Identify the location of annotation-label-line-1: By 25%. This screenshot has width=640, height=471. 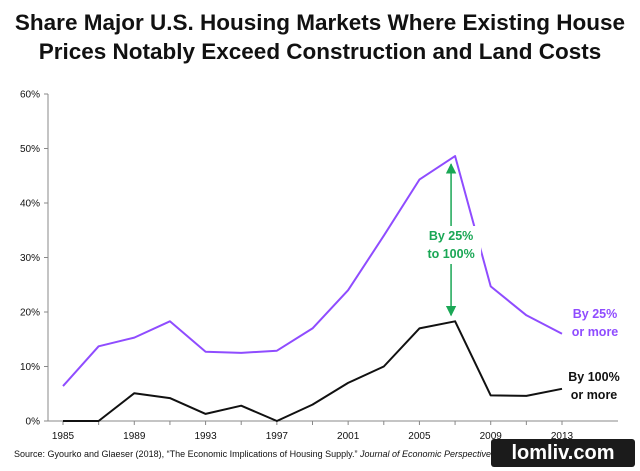
(451, 236).